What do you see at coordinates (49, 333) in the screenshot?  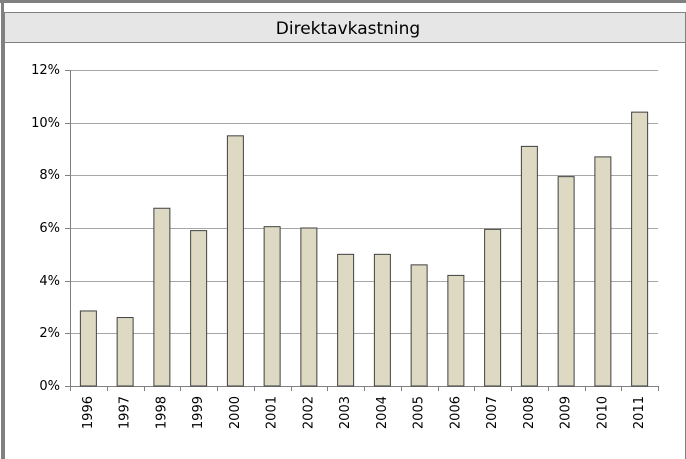 I see `y-tick-label: 2%` at bounding box center [49, 333].